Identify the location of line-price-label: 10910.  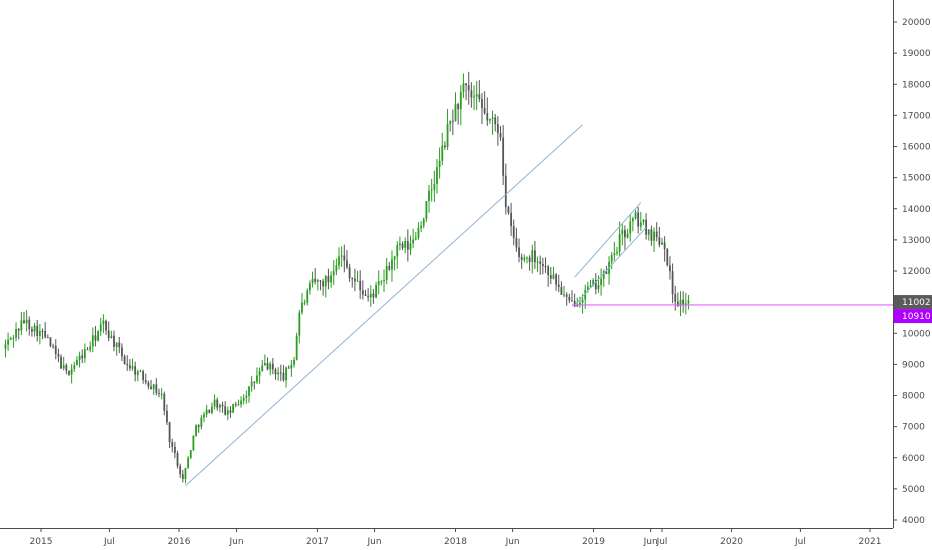
(916, 317).